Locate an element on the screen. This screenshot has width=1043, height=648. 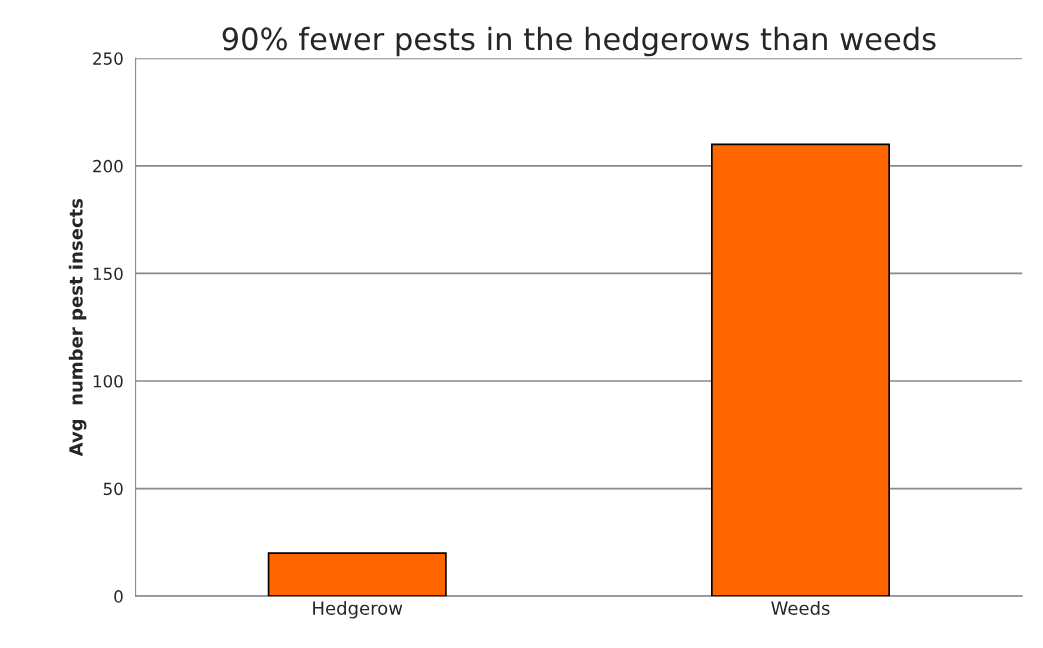
y-tick-label: 50 is located at coordinates (113, 489).